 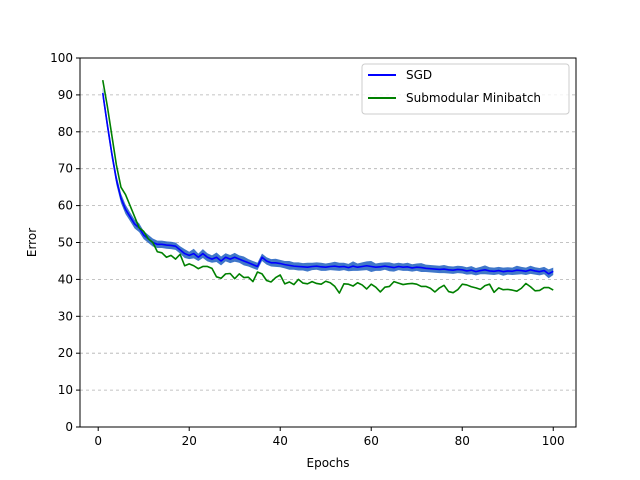 I want to click on y-tick-label-90: 90, so click(x=65, y=95).